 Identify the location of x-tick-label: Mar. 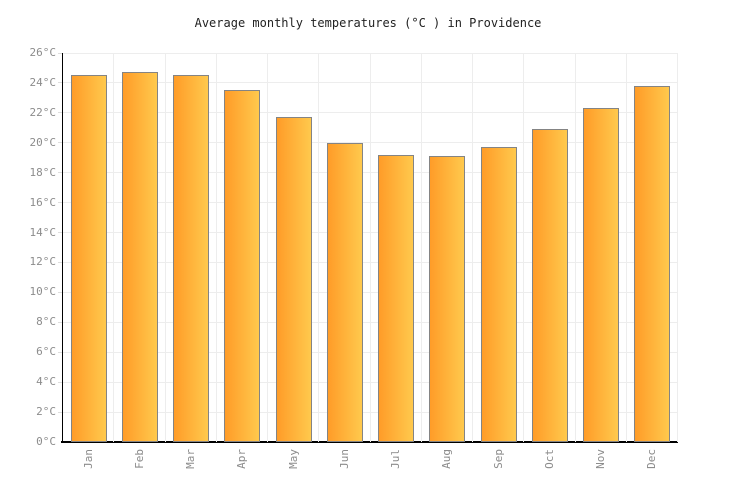
(190, 459).